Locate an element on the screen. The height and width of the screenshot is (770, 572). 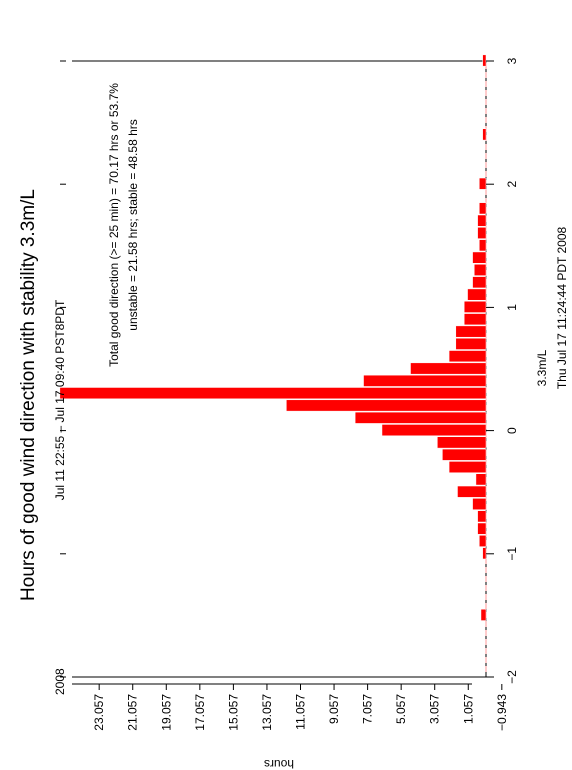
x-tick-label: −1 is located at coordinates (512, 554).